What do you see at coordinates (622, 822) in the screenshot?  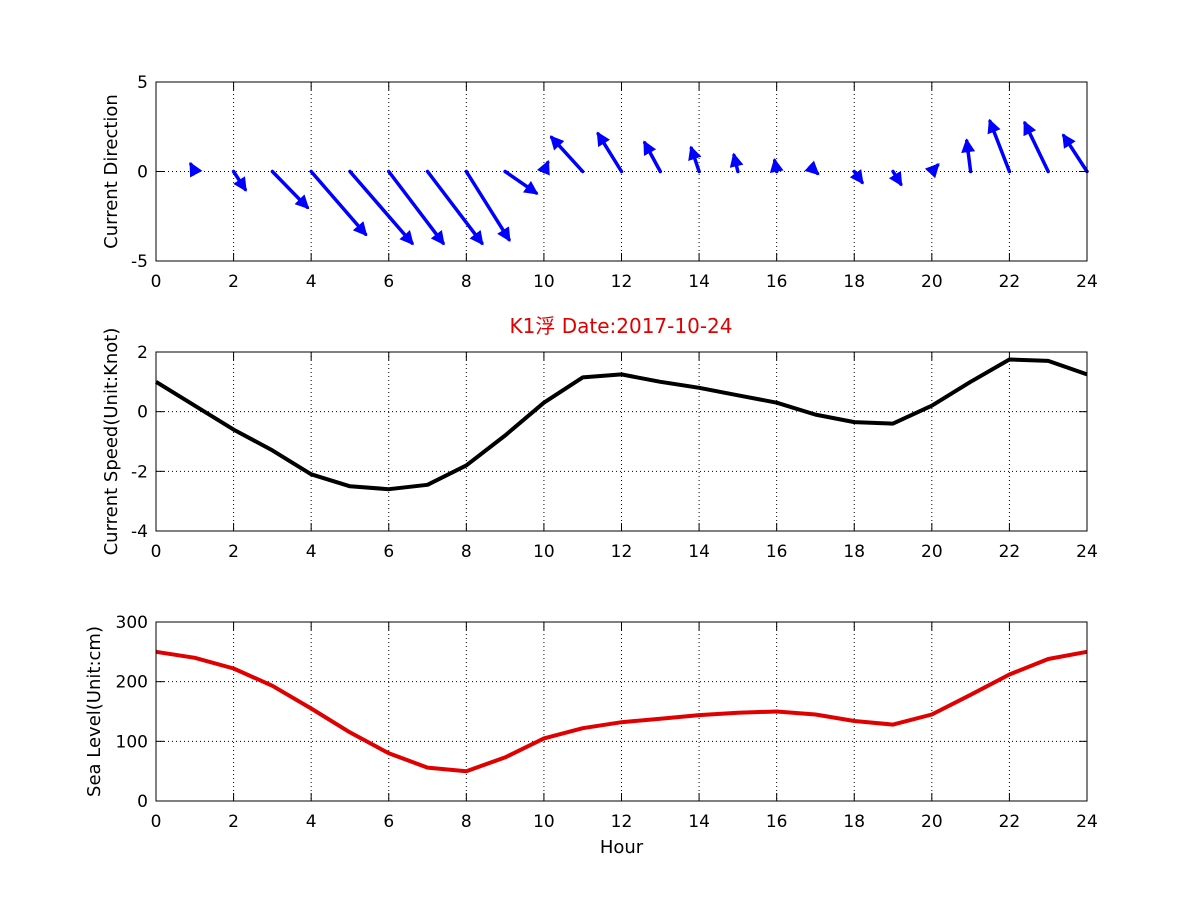 I see `sea-level-xtick-label: 12` at bounding box center [622, 822].